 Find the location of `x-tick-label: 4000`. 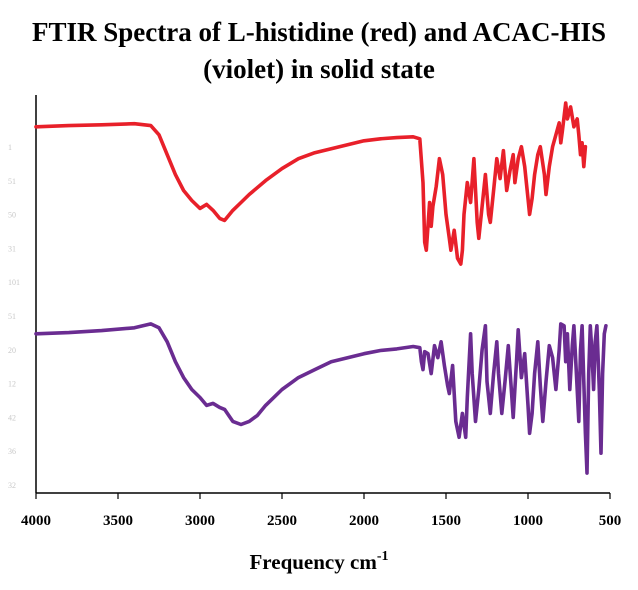

x-tick-label: 4000 is located at coordinates (36, 521).